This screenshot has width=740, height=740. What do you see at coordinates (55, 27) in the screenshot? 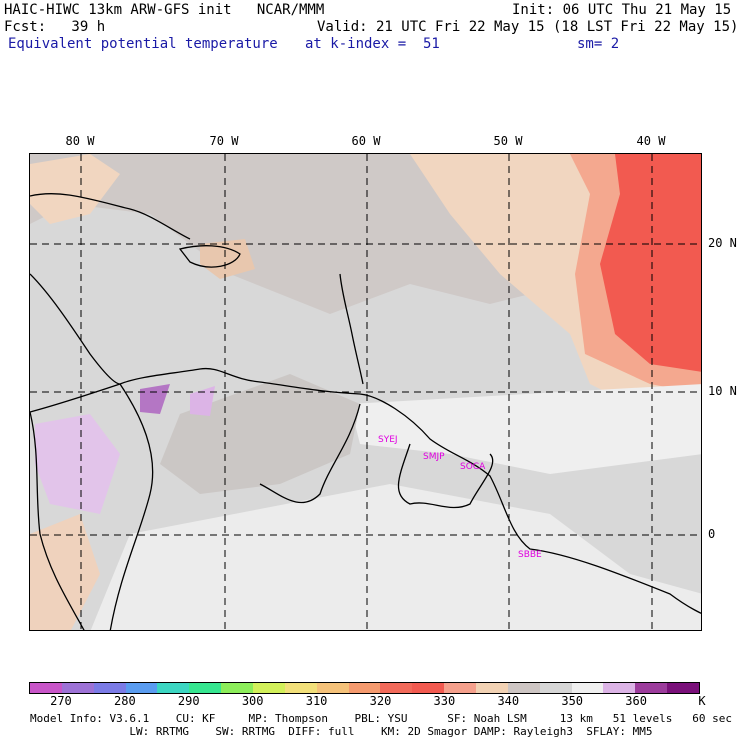
I see `forecast-hour: Fcst: 39 h` at bounding box center [55, 27].